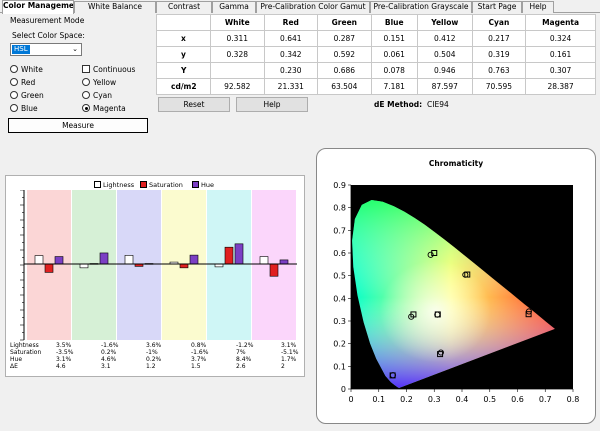 The width and height of the screenshot is (600, 431). I want to click on table-cell: 0.217, so click(499, 38).